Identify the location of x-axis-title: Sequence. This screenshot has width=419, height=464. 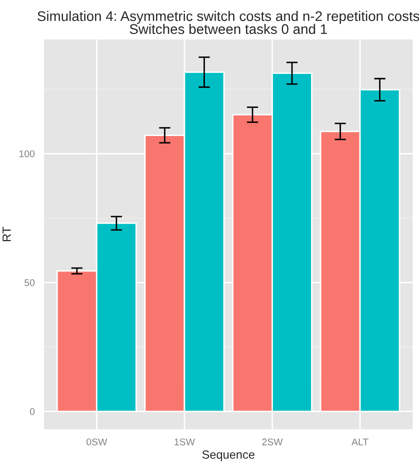
(228, 456).